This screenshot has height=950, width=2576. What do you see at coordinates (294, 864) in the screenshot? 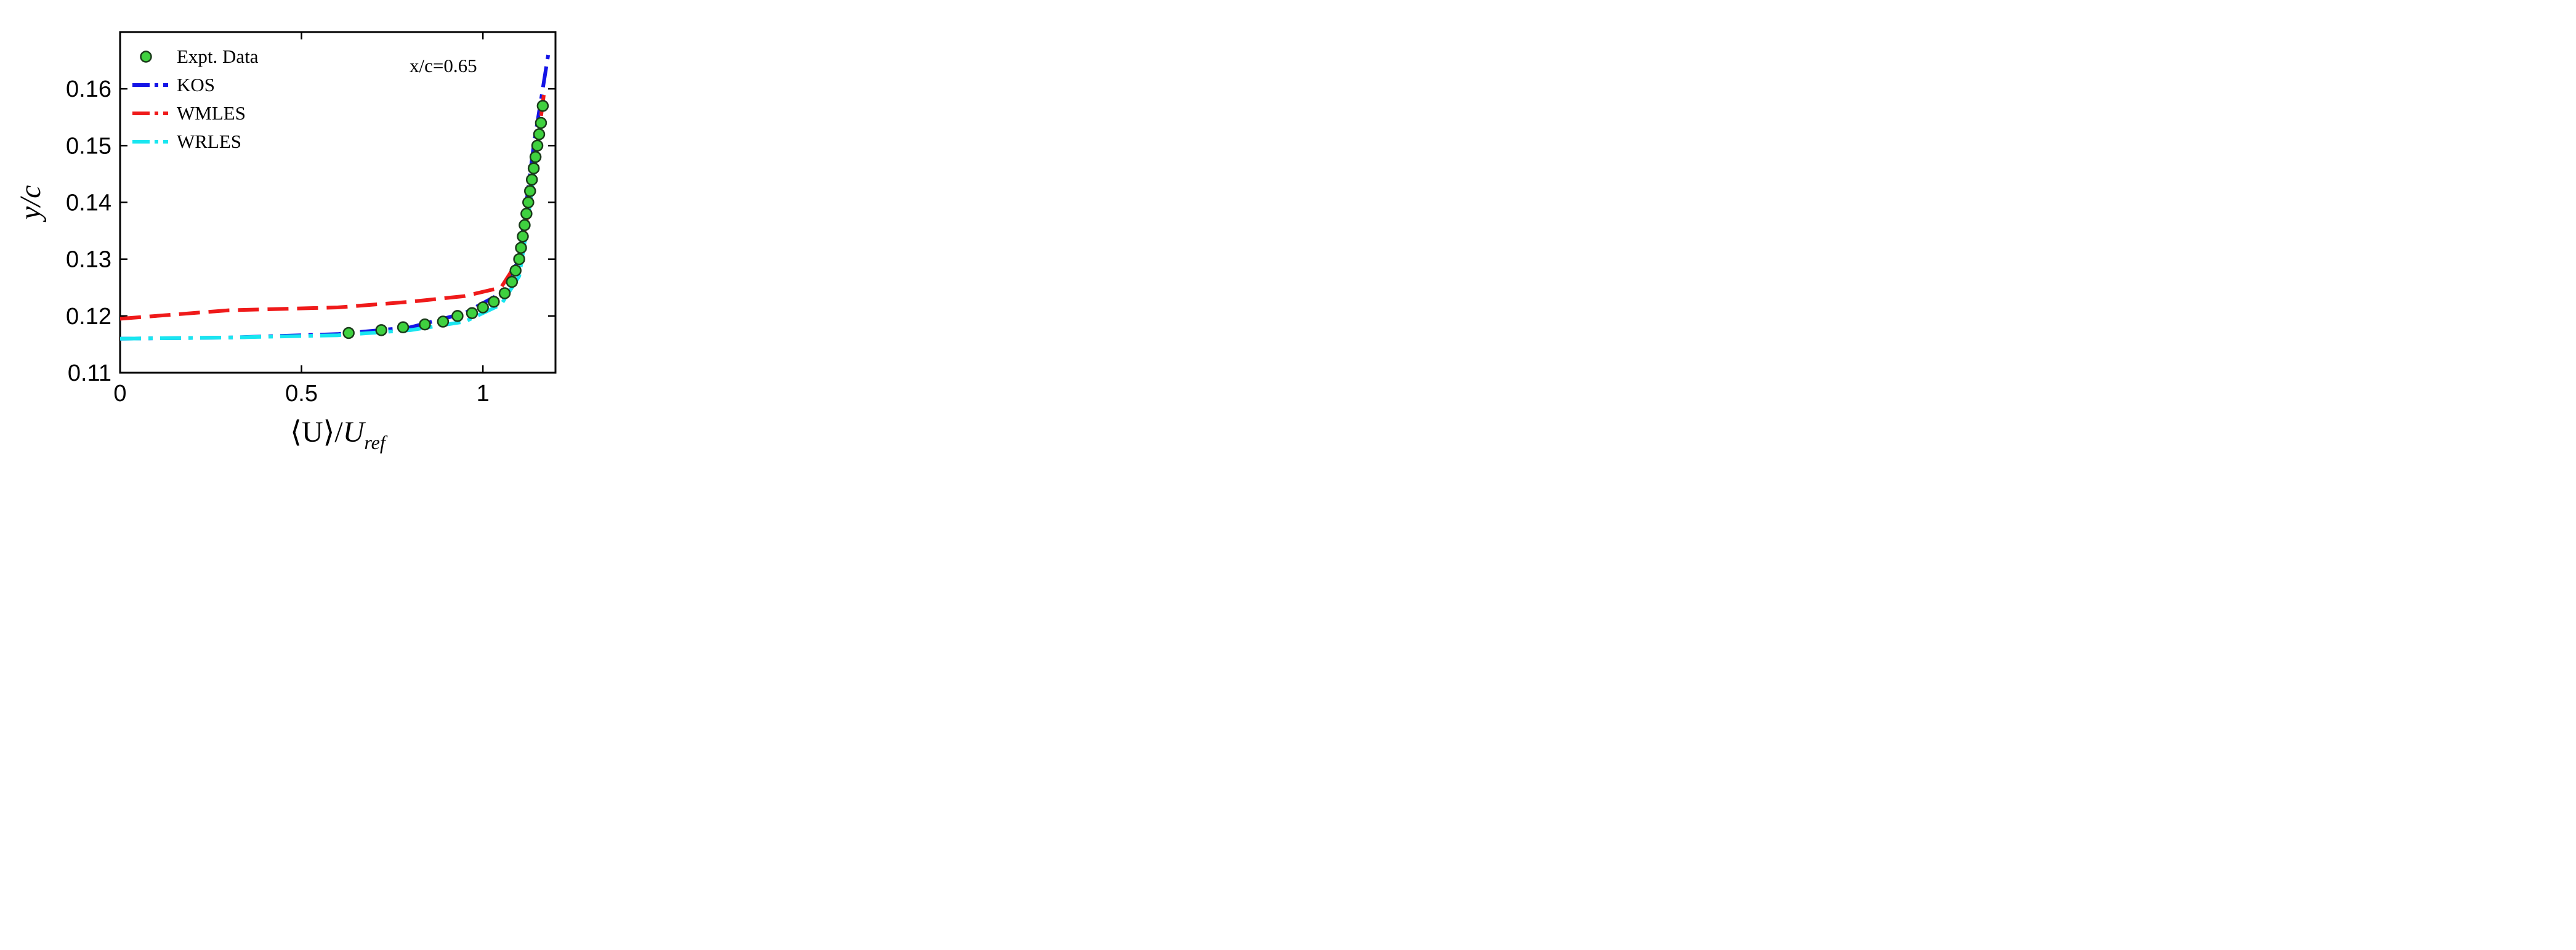
I see `x-tick-label: 0.02` at bounding box center [294, 864].